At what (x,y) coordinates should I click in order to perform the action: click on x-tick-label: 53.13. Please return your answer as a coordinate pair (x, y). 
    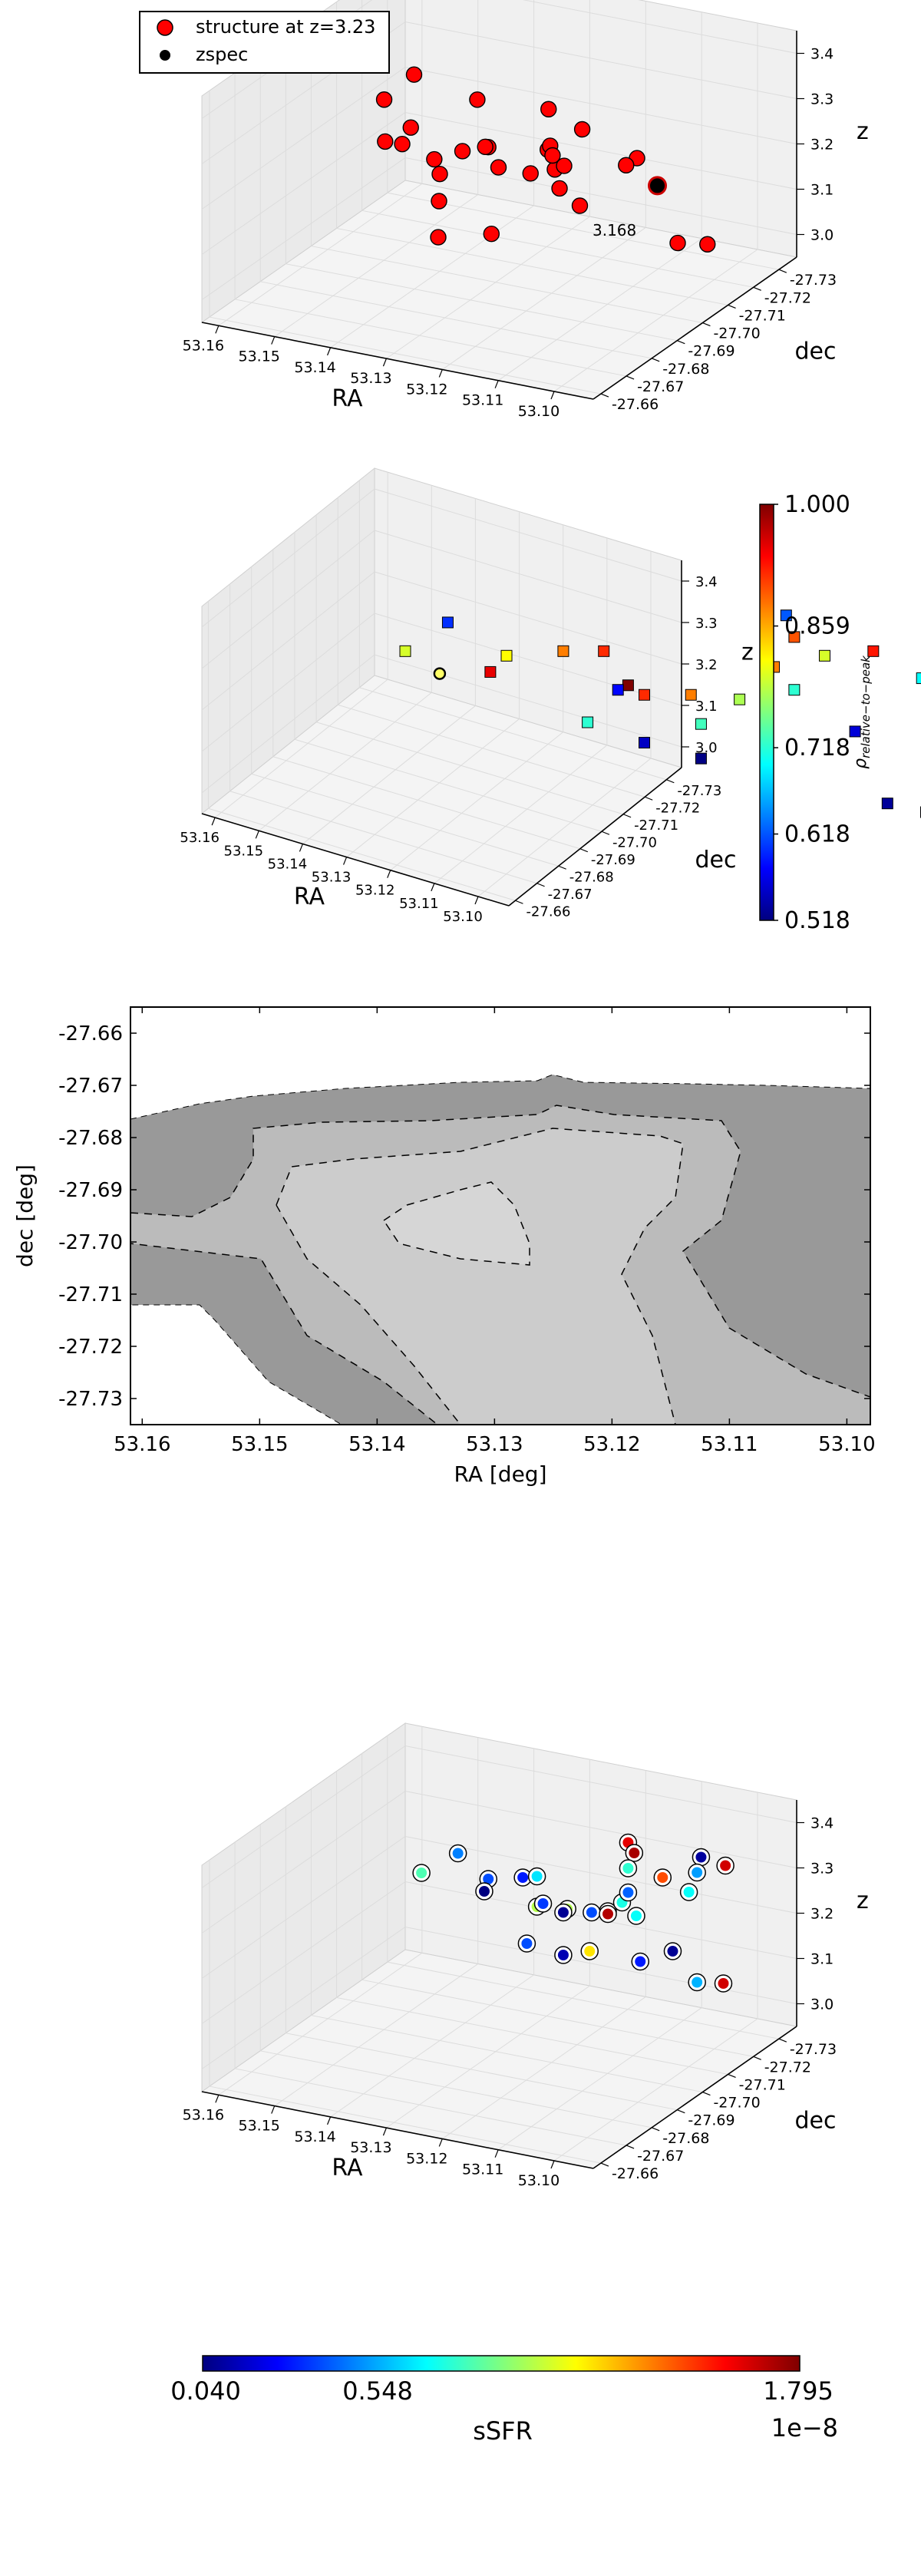
    Looking at the image, I should click on (370, 2147).